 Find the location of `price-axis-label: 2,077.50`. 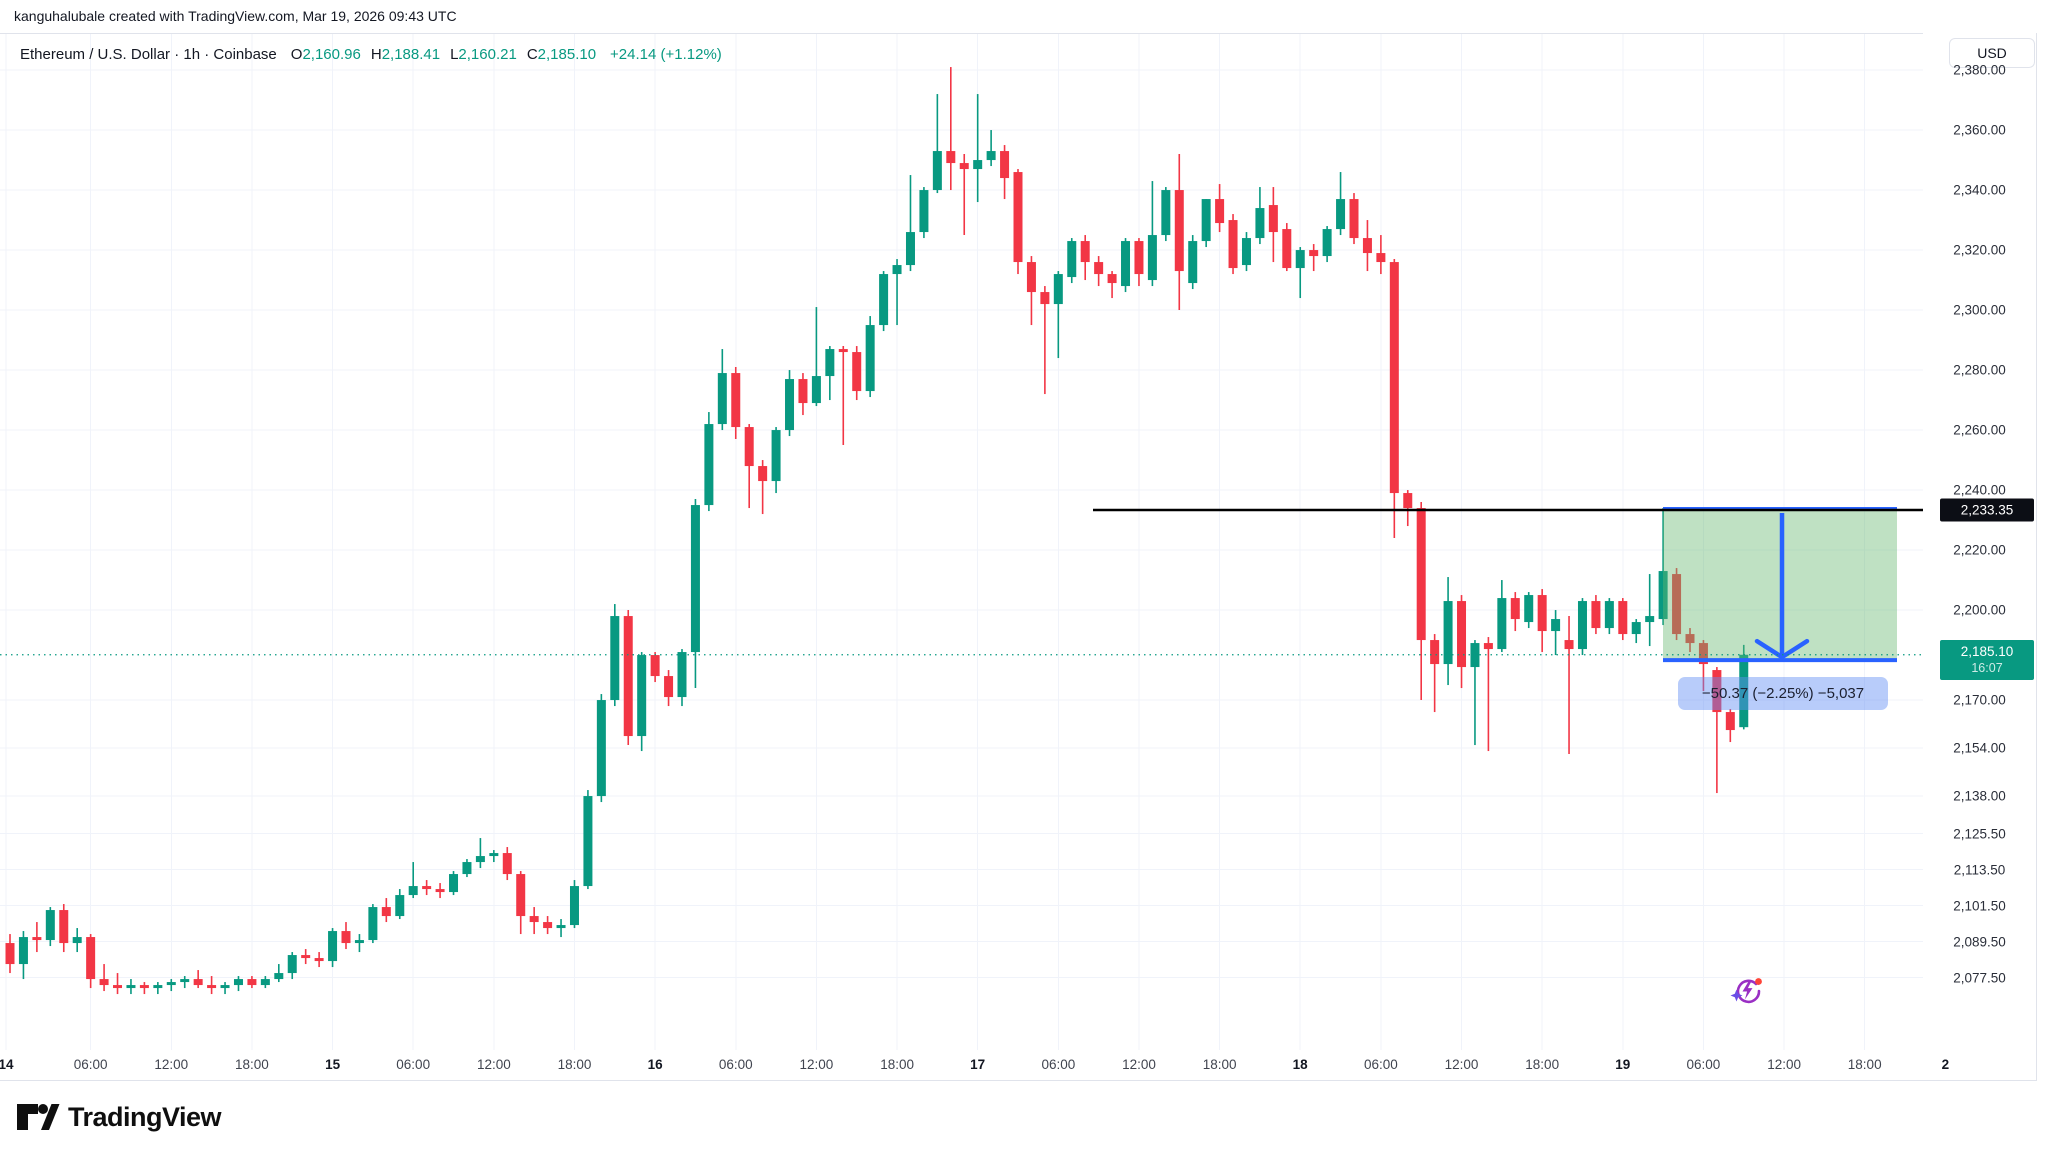

price-axis-label: 2,077.50 is located at coordinates (1979, 978).